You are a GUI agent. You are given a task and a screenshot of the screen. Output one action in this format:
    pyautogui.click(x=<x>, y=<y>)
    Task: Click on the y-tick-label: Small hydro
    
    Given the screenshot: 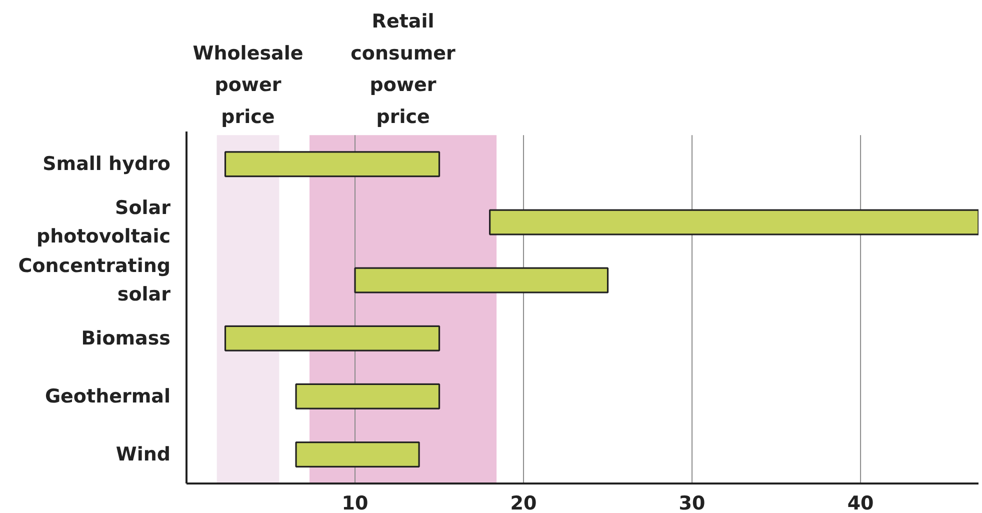 What is the action you would take?
    pyautogui.click(x=106, y=164)
    